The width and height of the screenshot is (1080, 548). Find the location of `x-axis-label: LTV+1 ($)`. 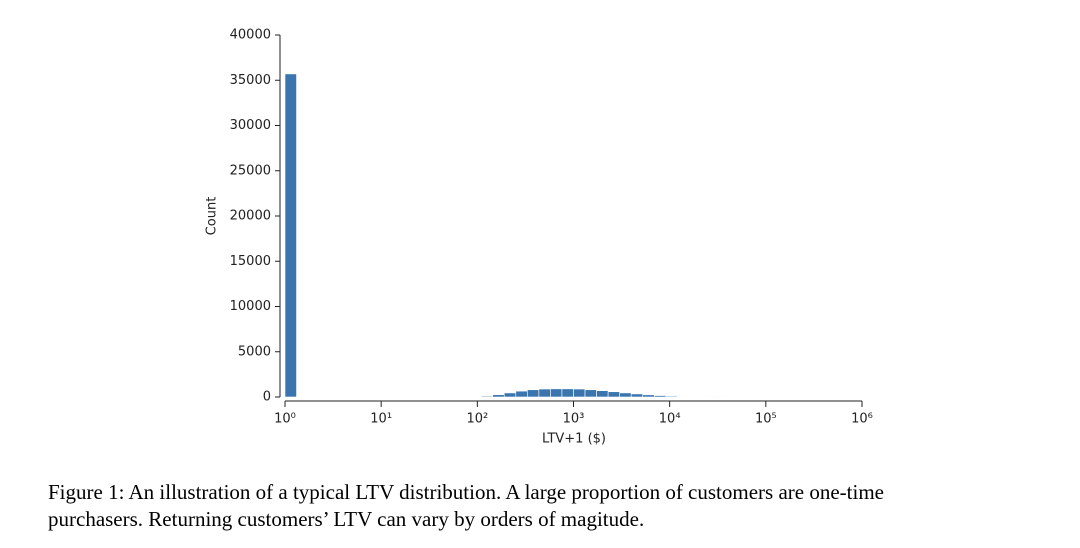

x-axis-label: LTV+1 ($) is located at coordinates (574, 439).